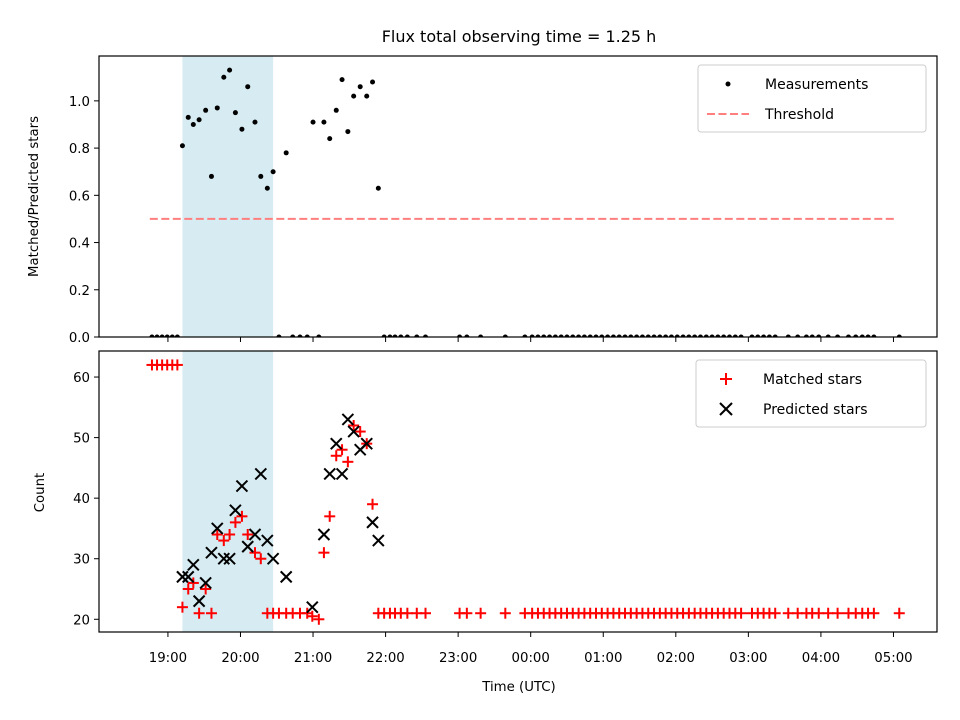  Describe the element at coordinates (728, 84) in the screenshot. I see `legend-measurements-marker` at that location.